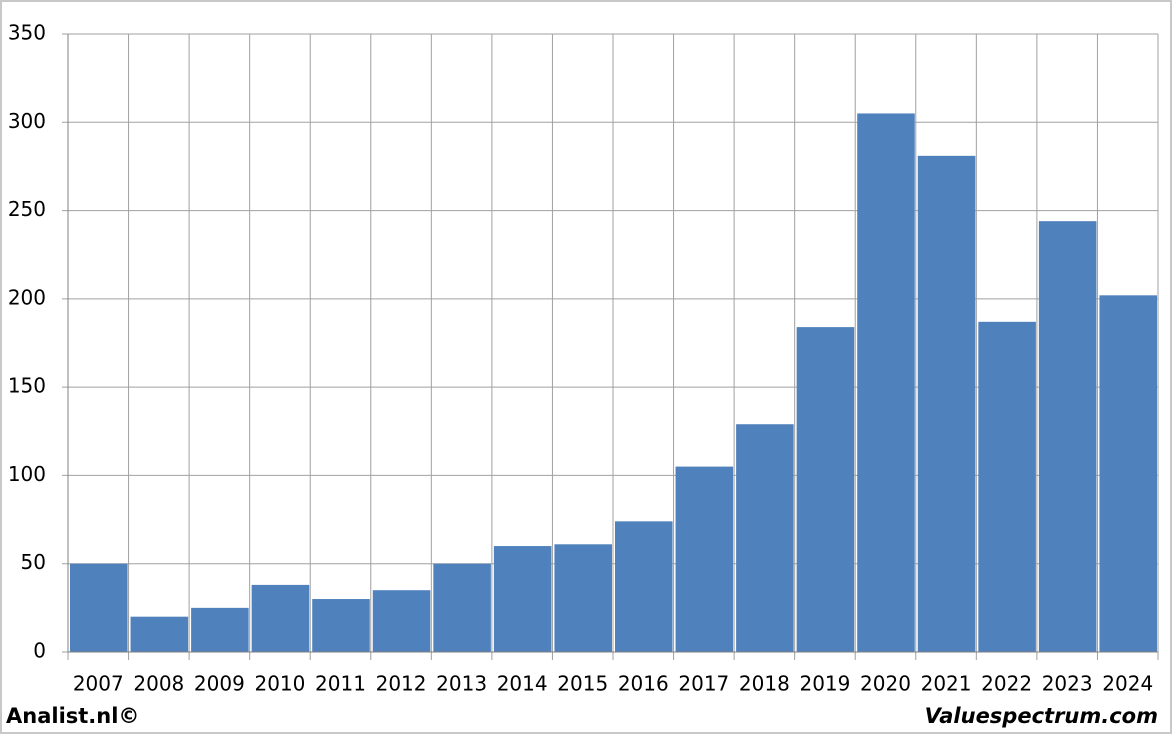 This screenshot has width=1172, height=734. Describe the element at coordinates (643, 684) in the screenshot. I see `x-tick-label: 2016` at that location.